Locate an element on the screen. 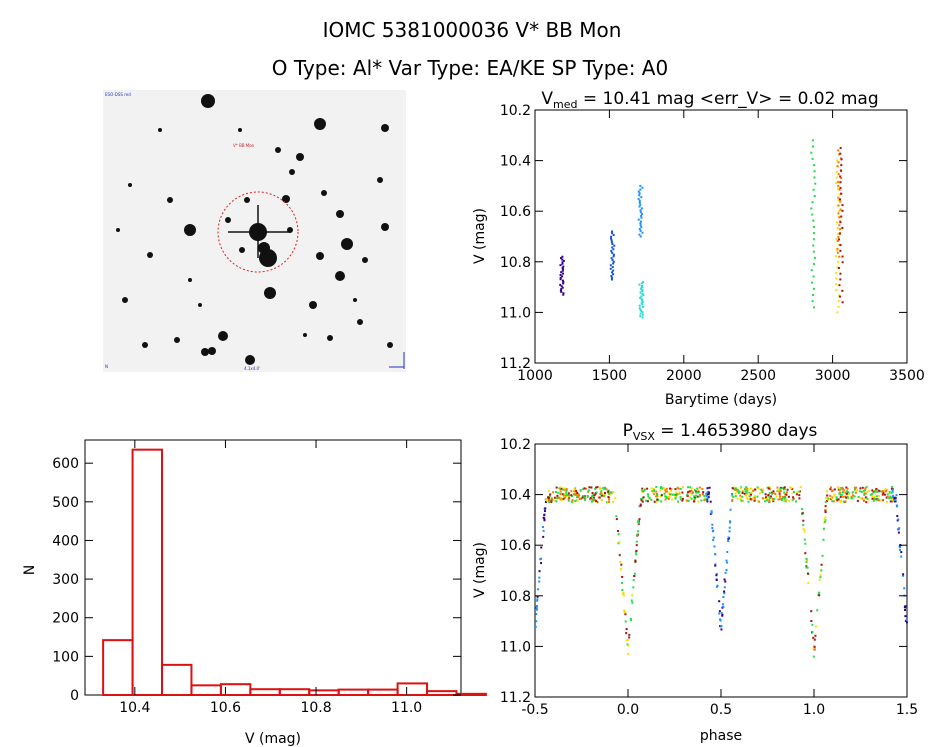  histogram-ytick-label: 200 is located at coordinates (65, 619).